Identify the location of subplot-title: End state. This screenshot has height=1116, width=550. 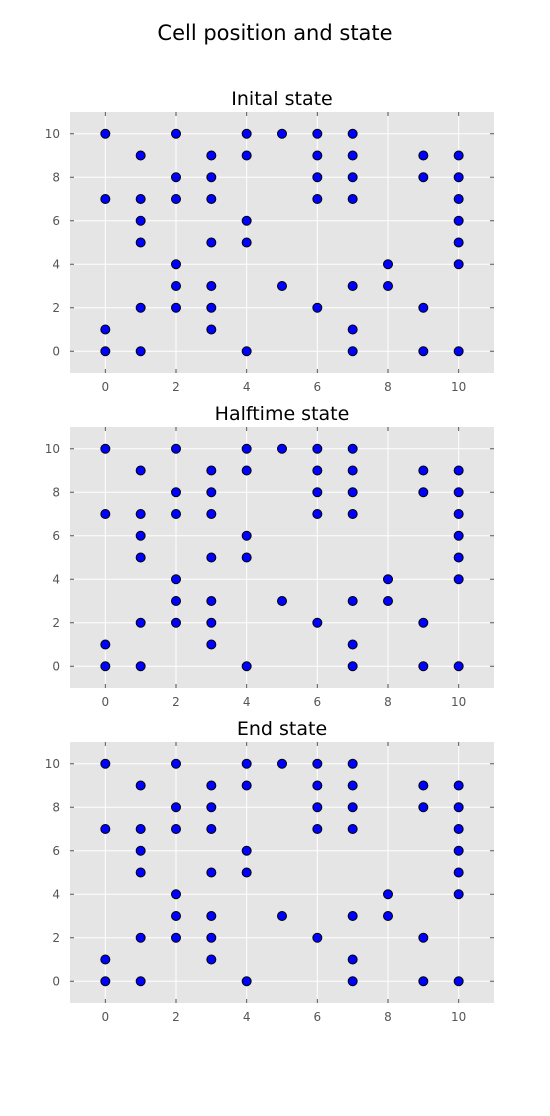
(282, 729).